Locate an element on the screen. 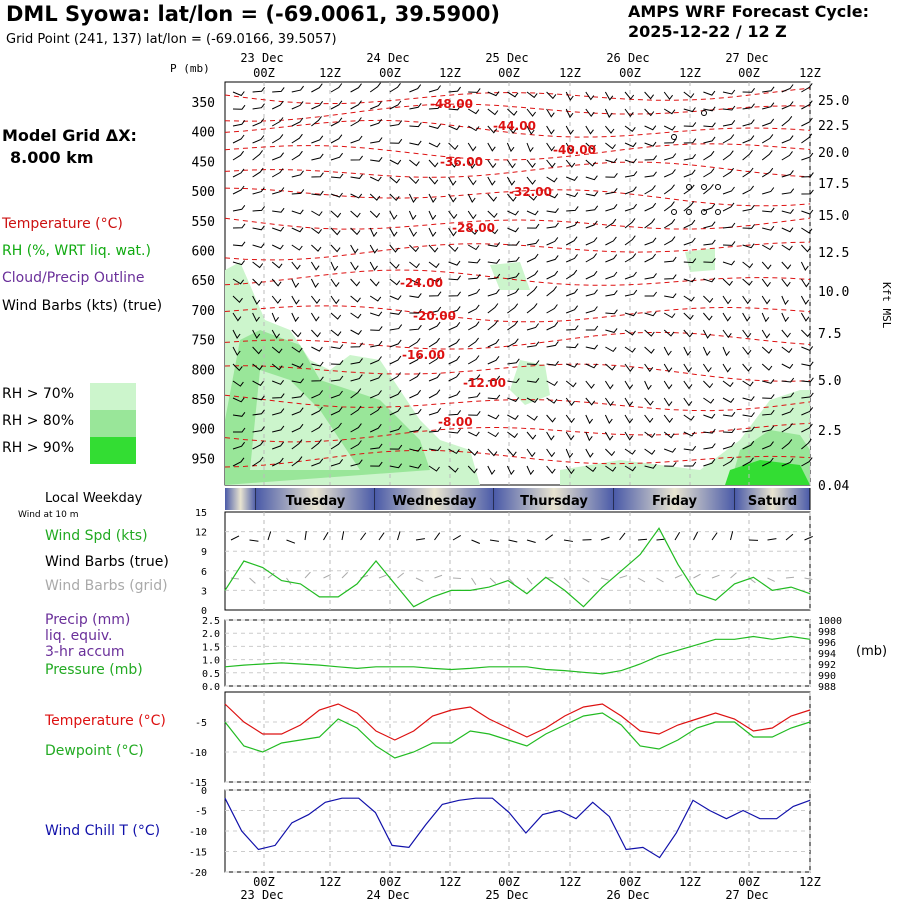  weekday-label: Friday is located at coordinates (675, 501).